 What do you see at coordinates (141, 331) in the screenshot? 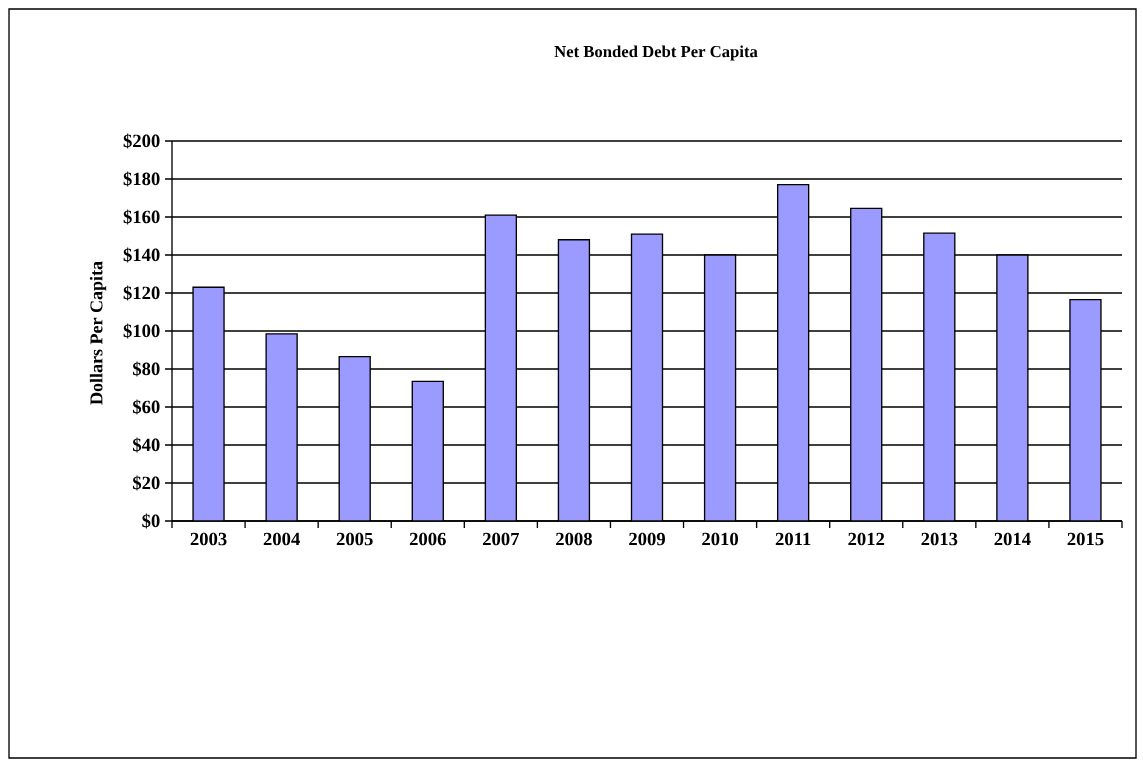
I see `y-tick-label: $100` at bounding box center [141, 331].